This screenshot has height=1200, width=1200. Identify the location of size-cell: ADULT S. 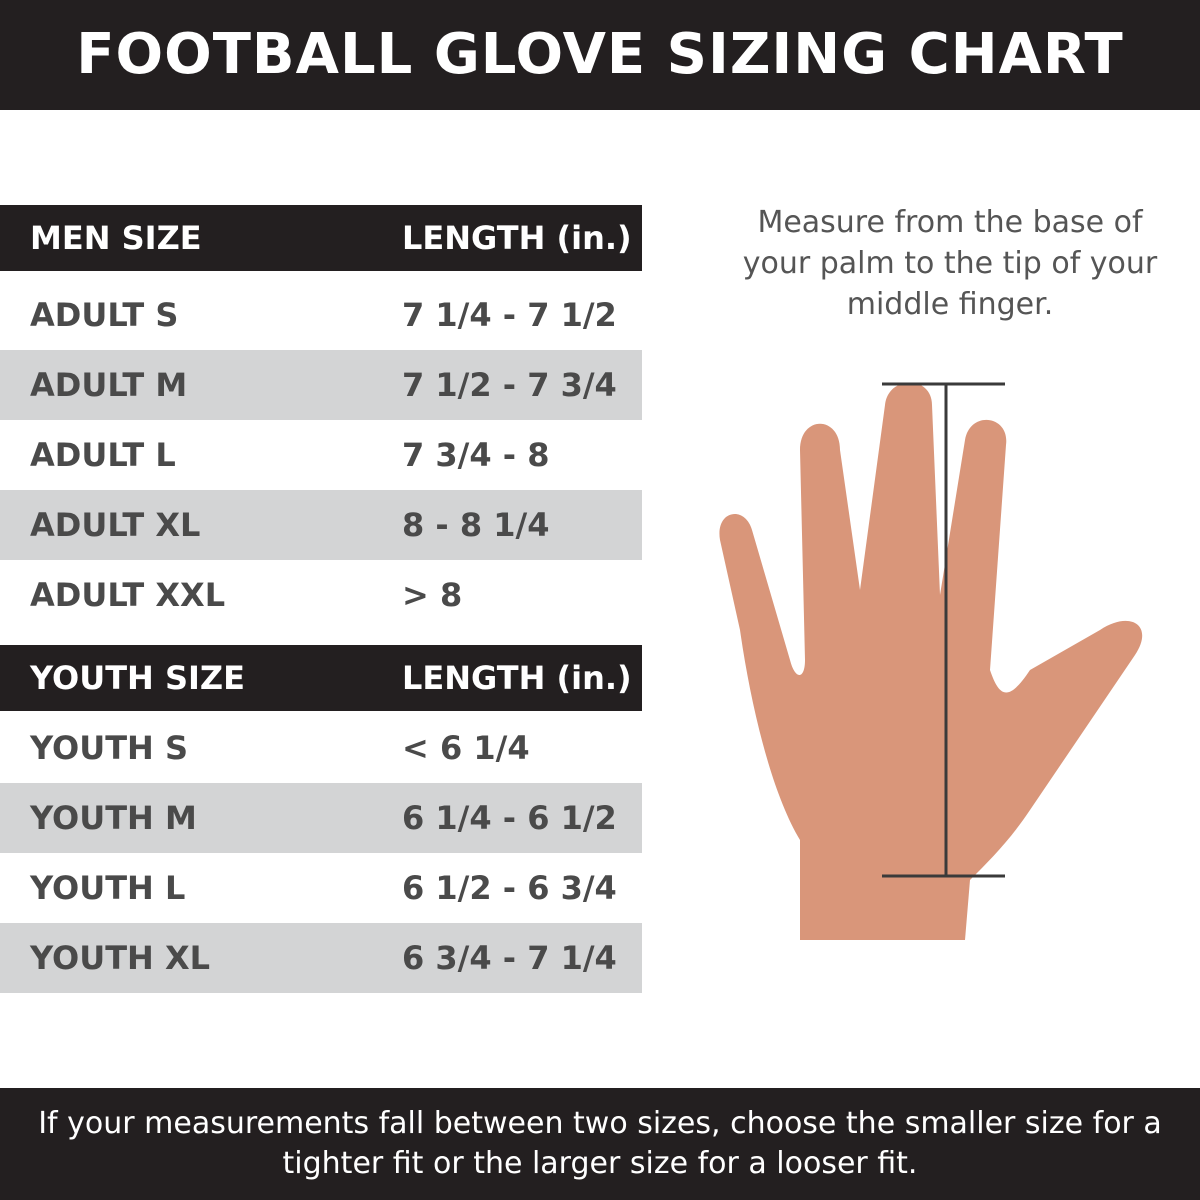
(104, 315).